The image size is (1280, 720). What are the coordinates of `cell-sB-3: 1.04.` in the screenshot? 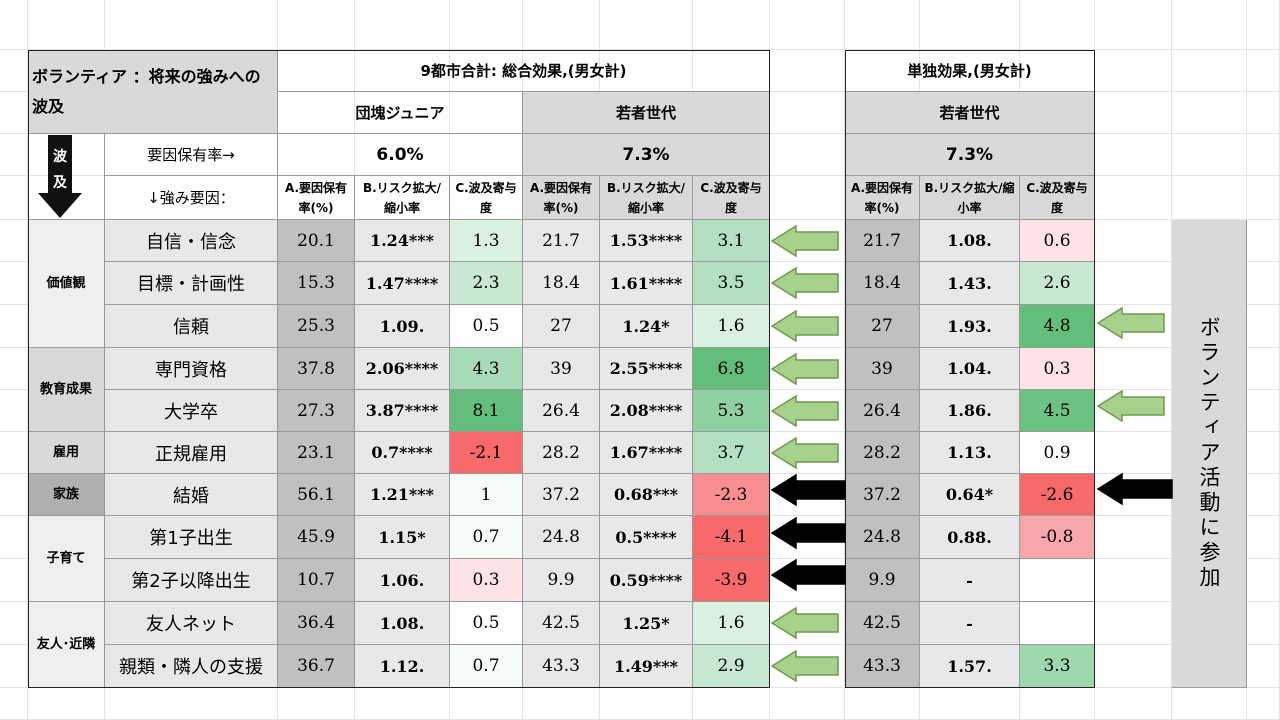 It's located at (970, 369).